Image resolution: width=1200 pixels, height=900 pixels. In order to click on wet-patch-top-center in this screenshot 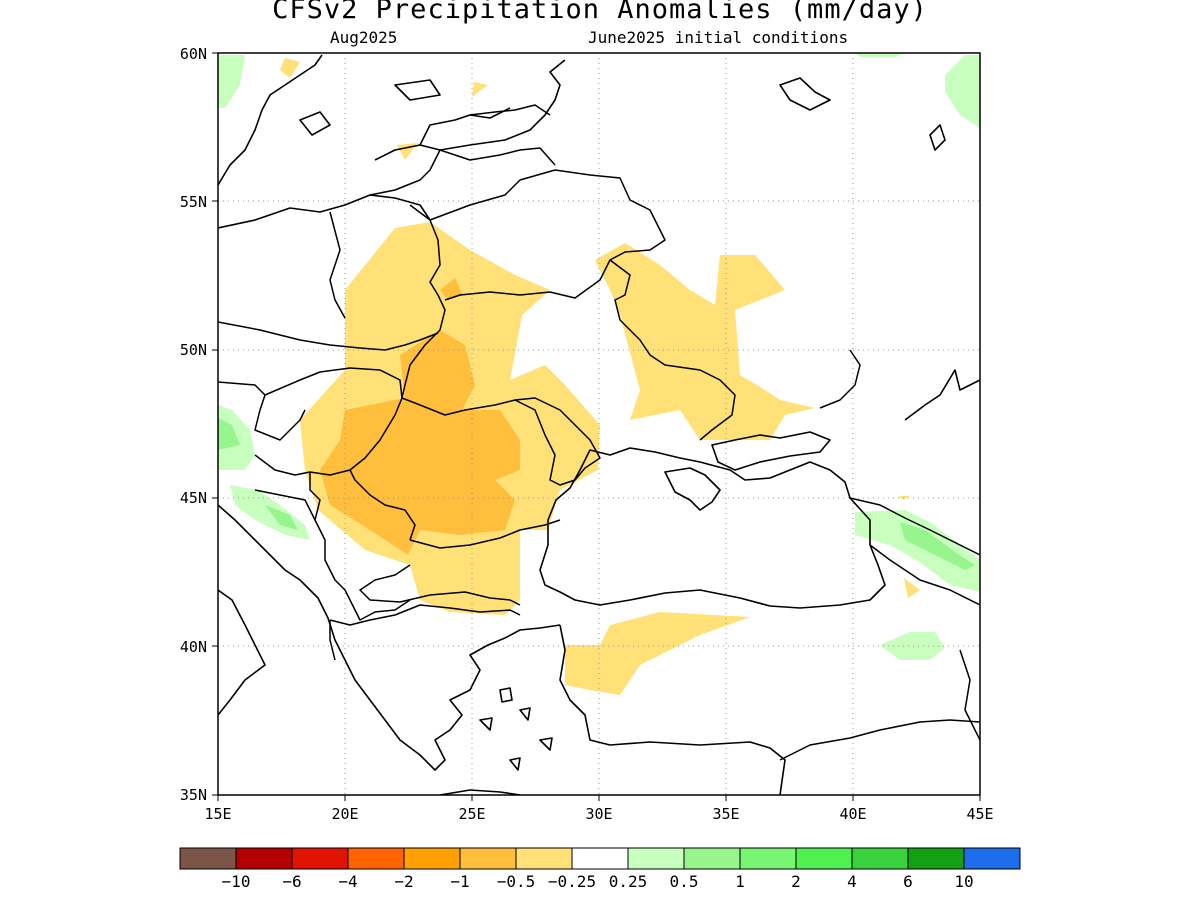, I will do `click(880, 55)`.